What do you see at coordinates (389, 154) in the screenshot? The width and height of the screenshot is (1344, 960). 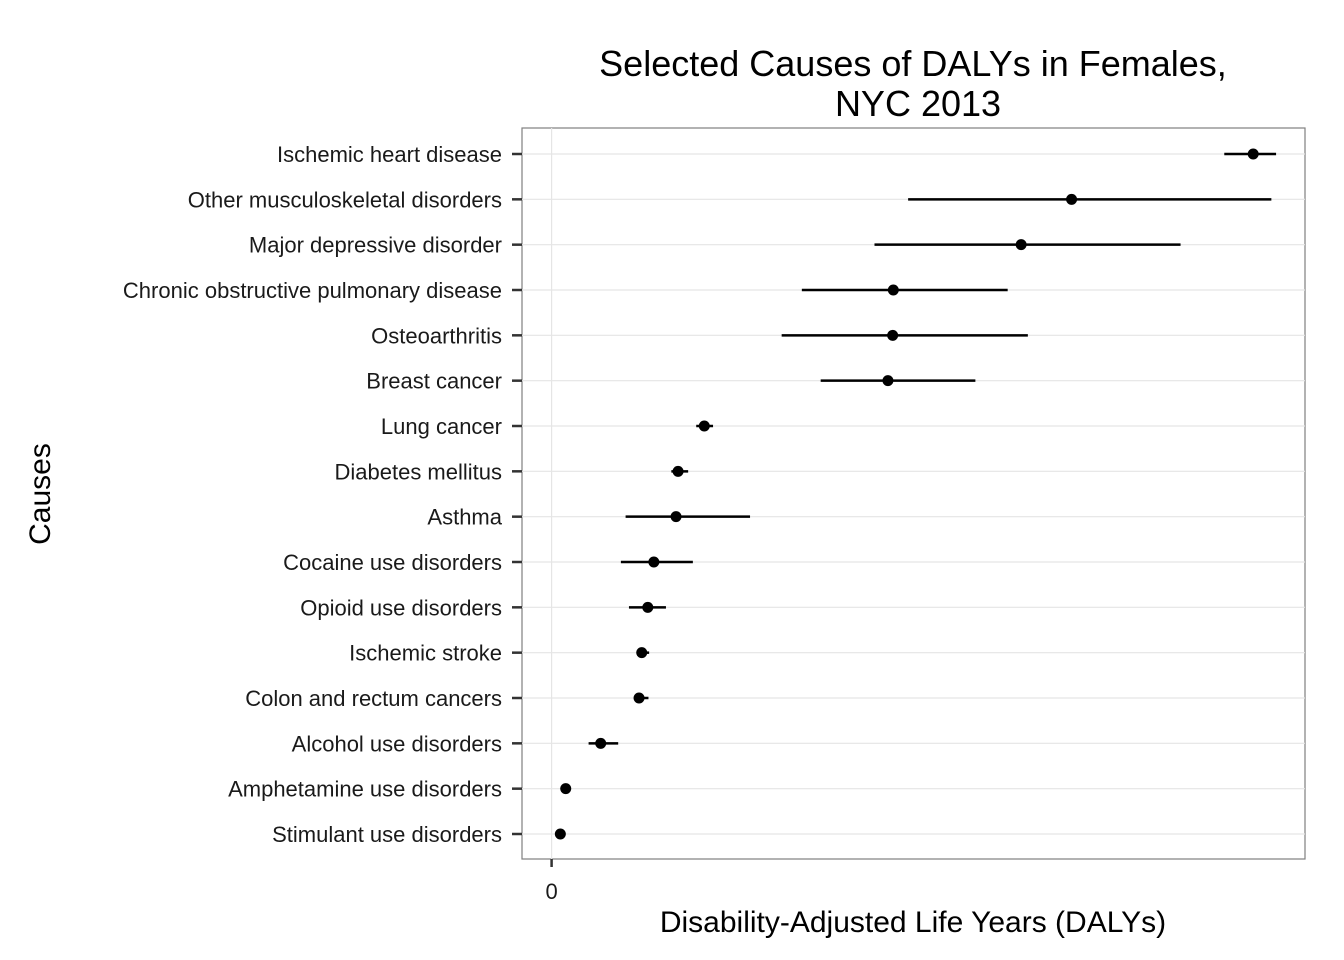 I see `y-tick-label: Ischemic heart disease` at bounding box center [389, 154].